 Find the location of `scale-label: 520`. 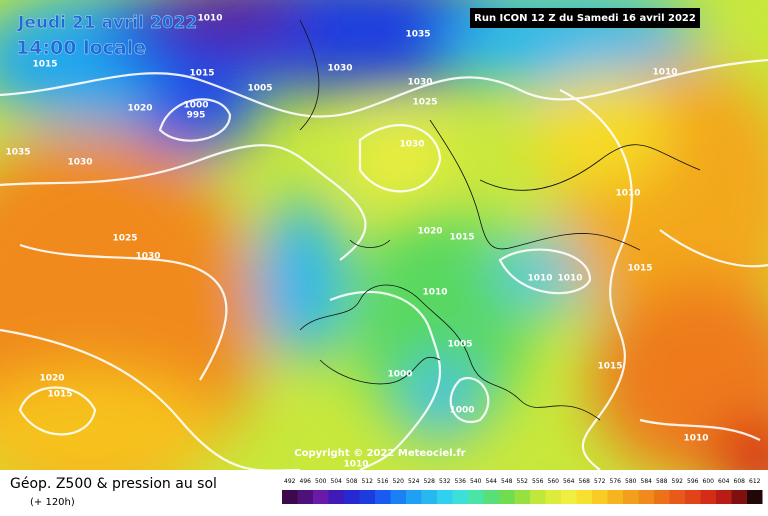

scale-label: 520 is located at coordinates (399, 481).